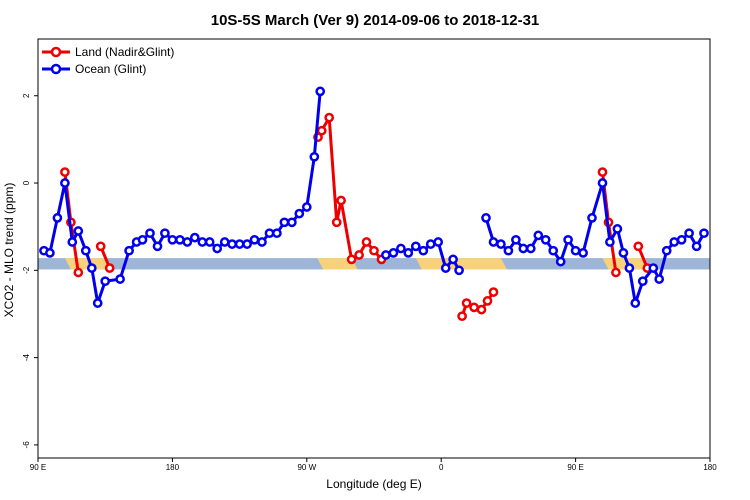  Describe the element at coordinates (373, 484) in the screenshot. I see `x-axis-label: Longitude (deg E)` at that location.